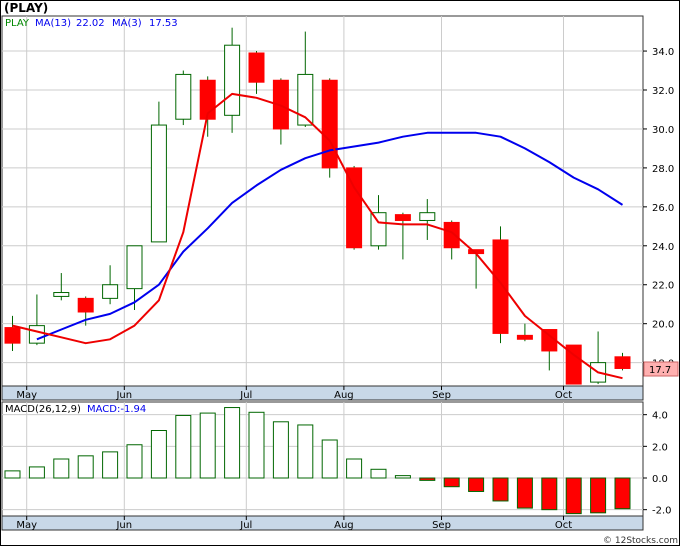 Image resolution: width=680 pixels, height=546 pixels. What do you see at coordinates (441, 395) in the screenshot?
I see `price-x-tick-label: Sep` at bounding box center [441, 395].